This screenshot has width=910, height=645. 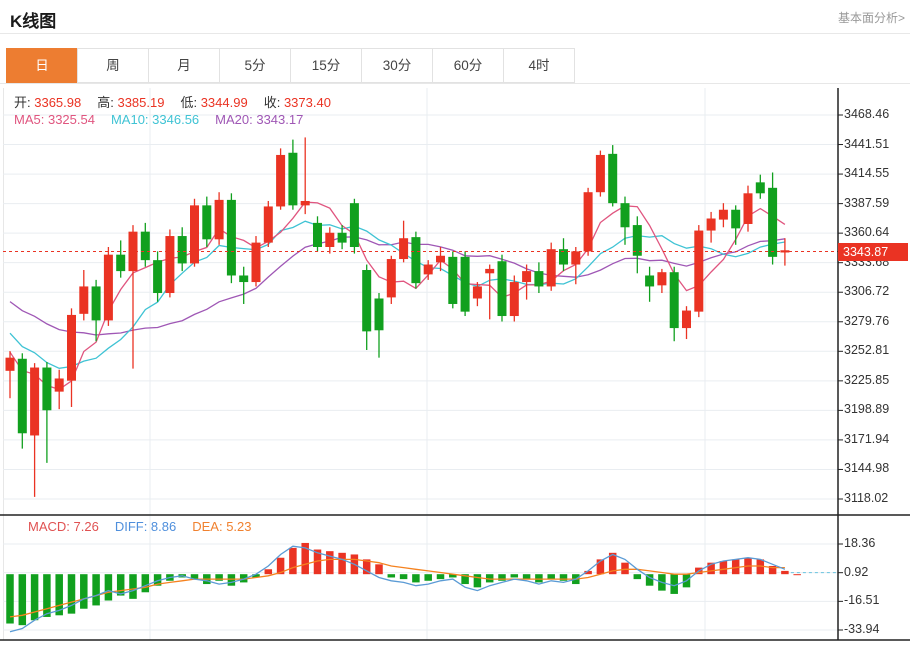 I want to click on tab-30min: 30分, so click(x=397, y=65).